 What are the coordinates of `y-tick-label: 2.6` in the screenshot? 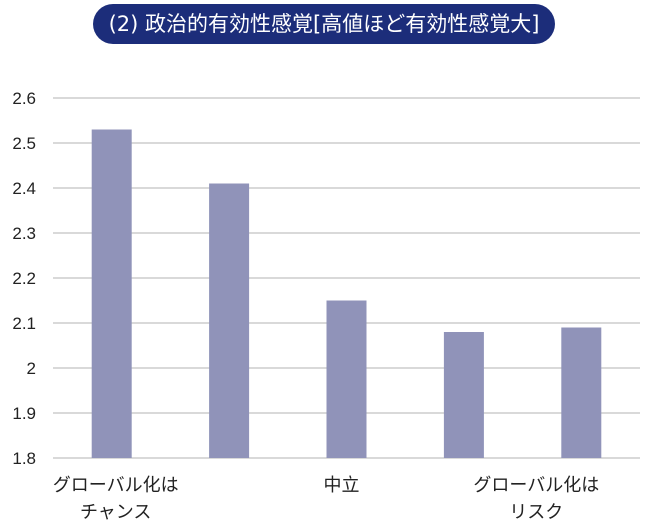 It's located at (24, 98).